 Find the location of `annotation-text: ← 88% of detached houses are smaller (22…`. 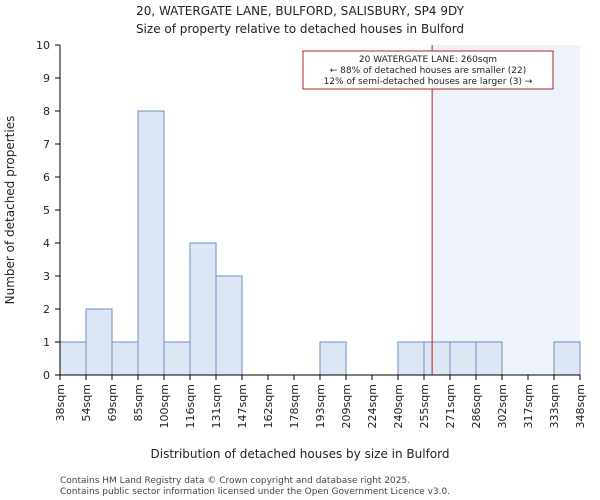

annotation-text: ← 88% of detached houses are smaller (22… is located at coordinates (428, 71).